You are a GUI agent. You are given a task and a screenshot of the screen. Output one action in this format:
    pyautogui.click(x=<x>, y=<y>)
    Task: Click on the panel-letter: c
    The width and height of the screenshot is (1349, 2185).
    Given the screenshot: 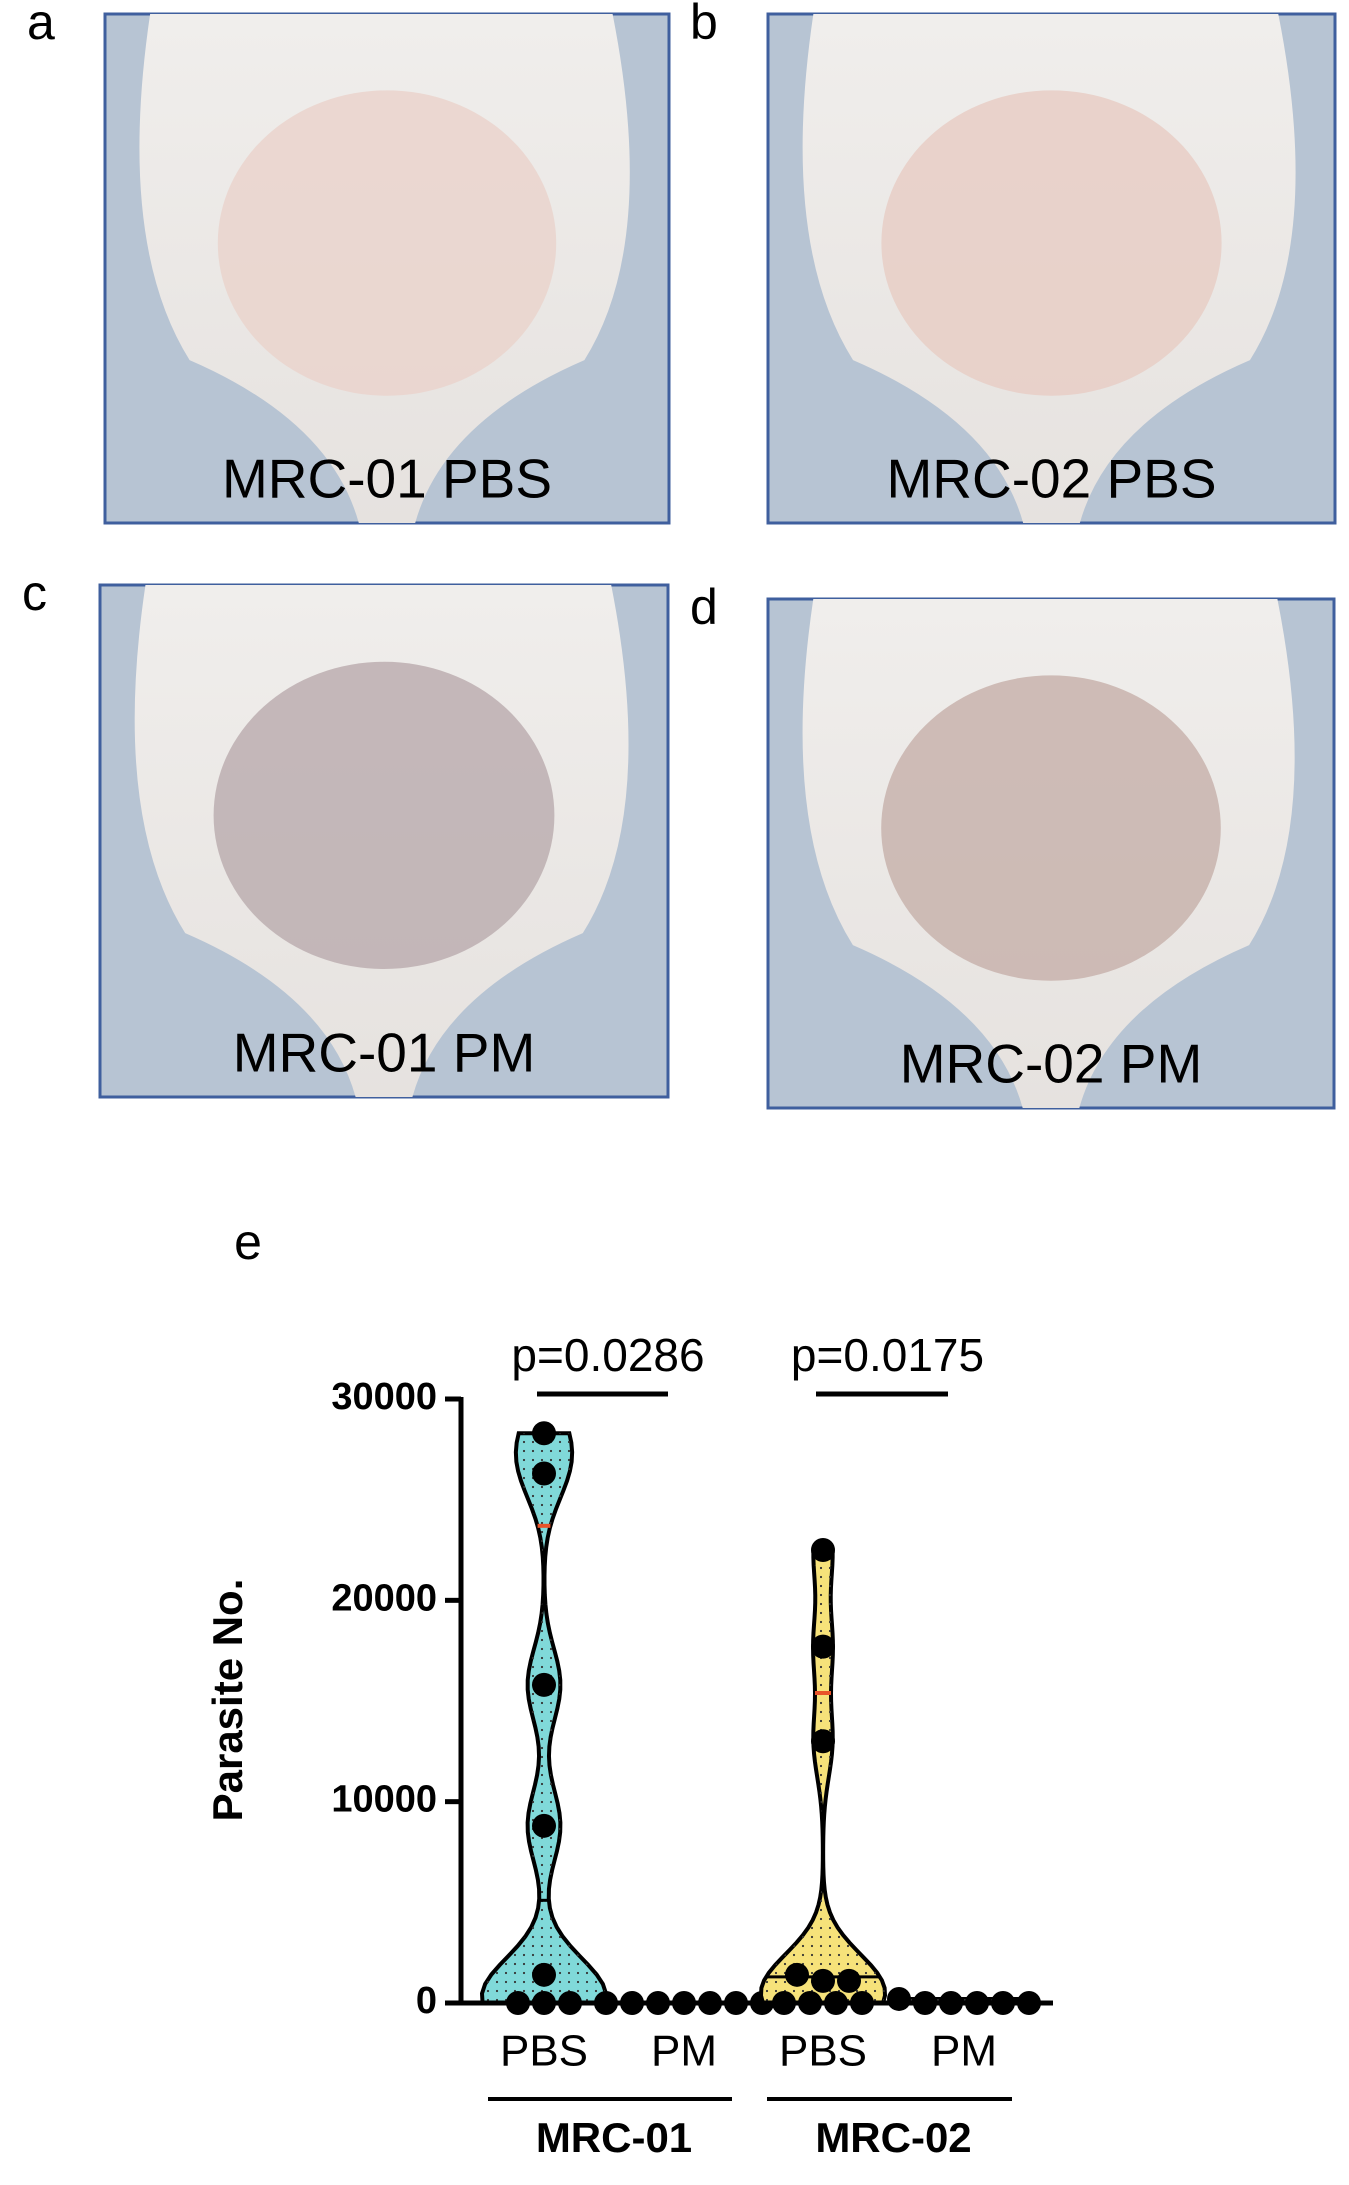 What is the action you would take?
    pyautogui.click(x=34, y=593)
    